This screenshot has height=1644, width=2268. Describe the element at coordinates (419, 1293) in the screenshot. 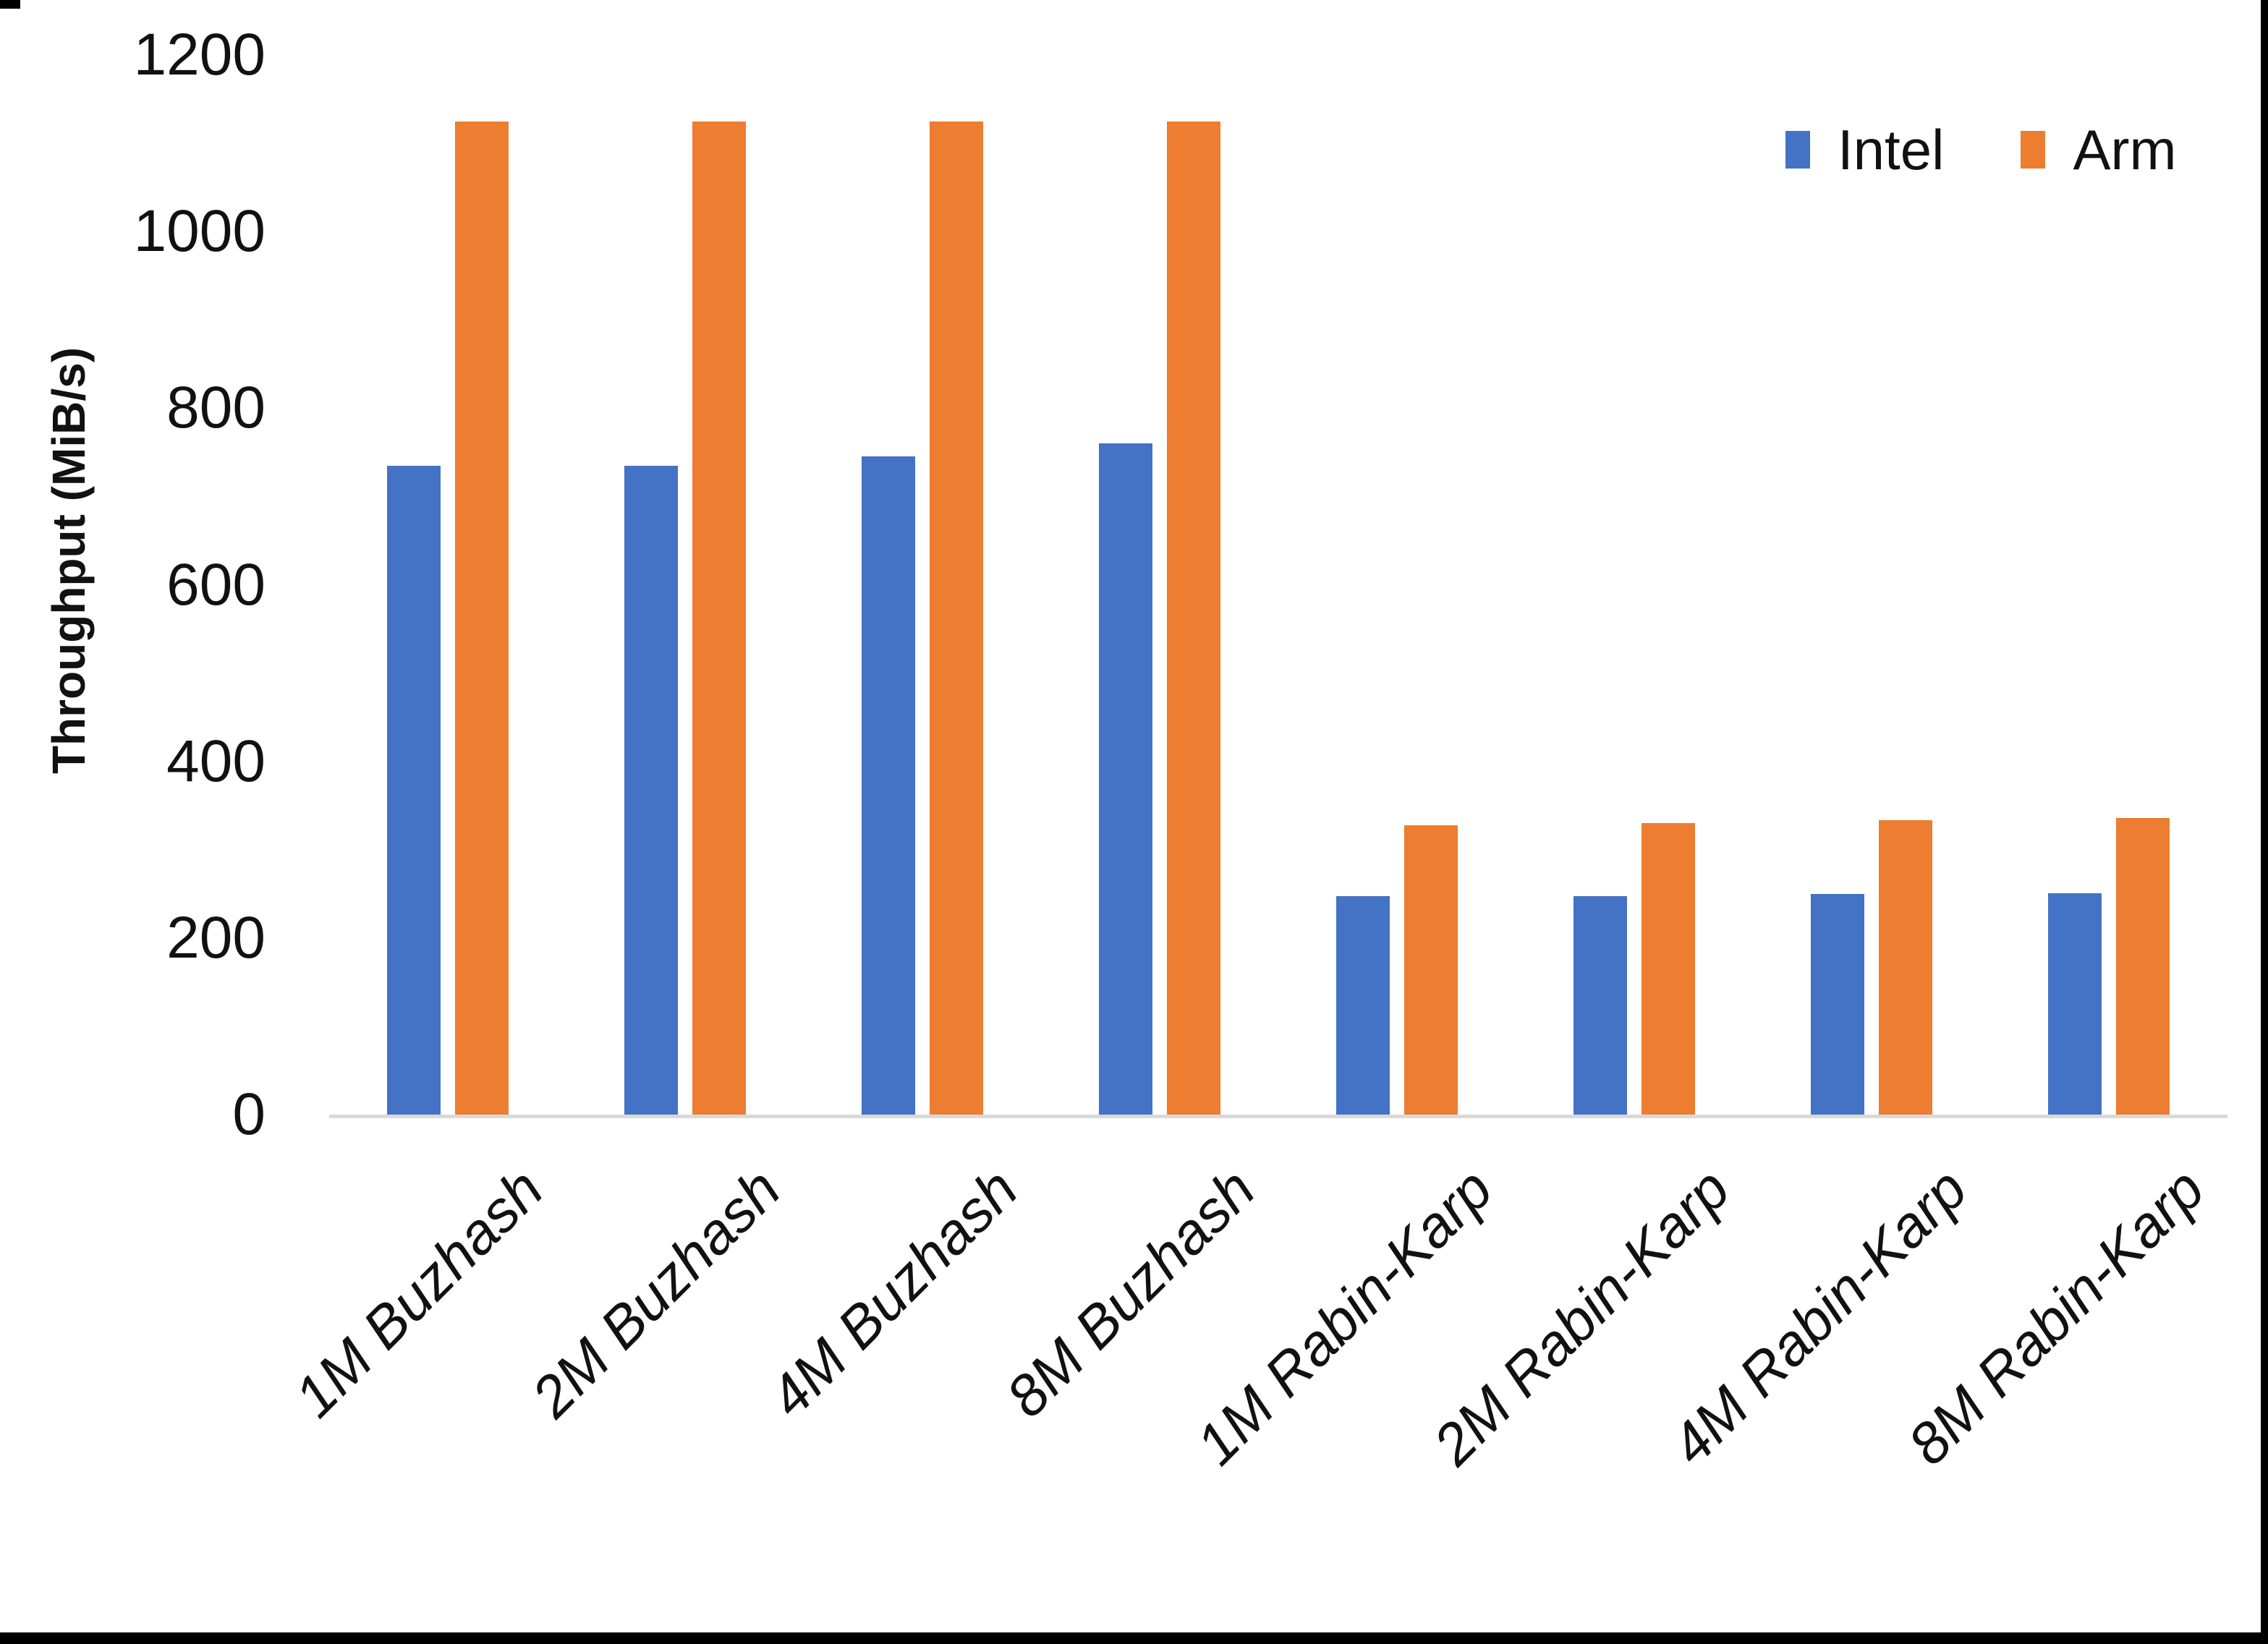

I see `x-label-1m-buzhash: 1M Buzhash` at that location.